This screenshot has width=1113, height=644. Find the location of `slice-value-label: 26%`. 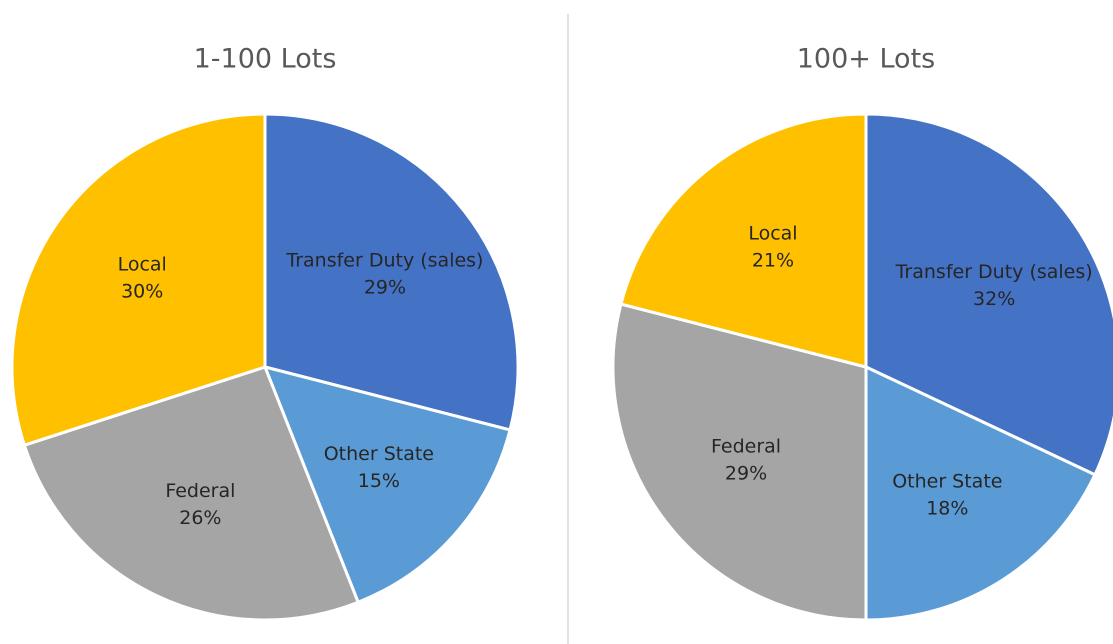

slice-value-label: 26% is located at coordinates (200, 518).